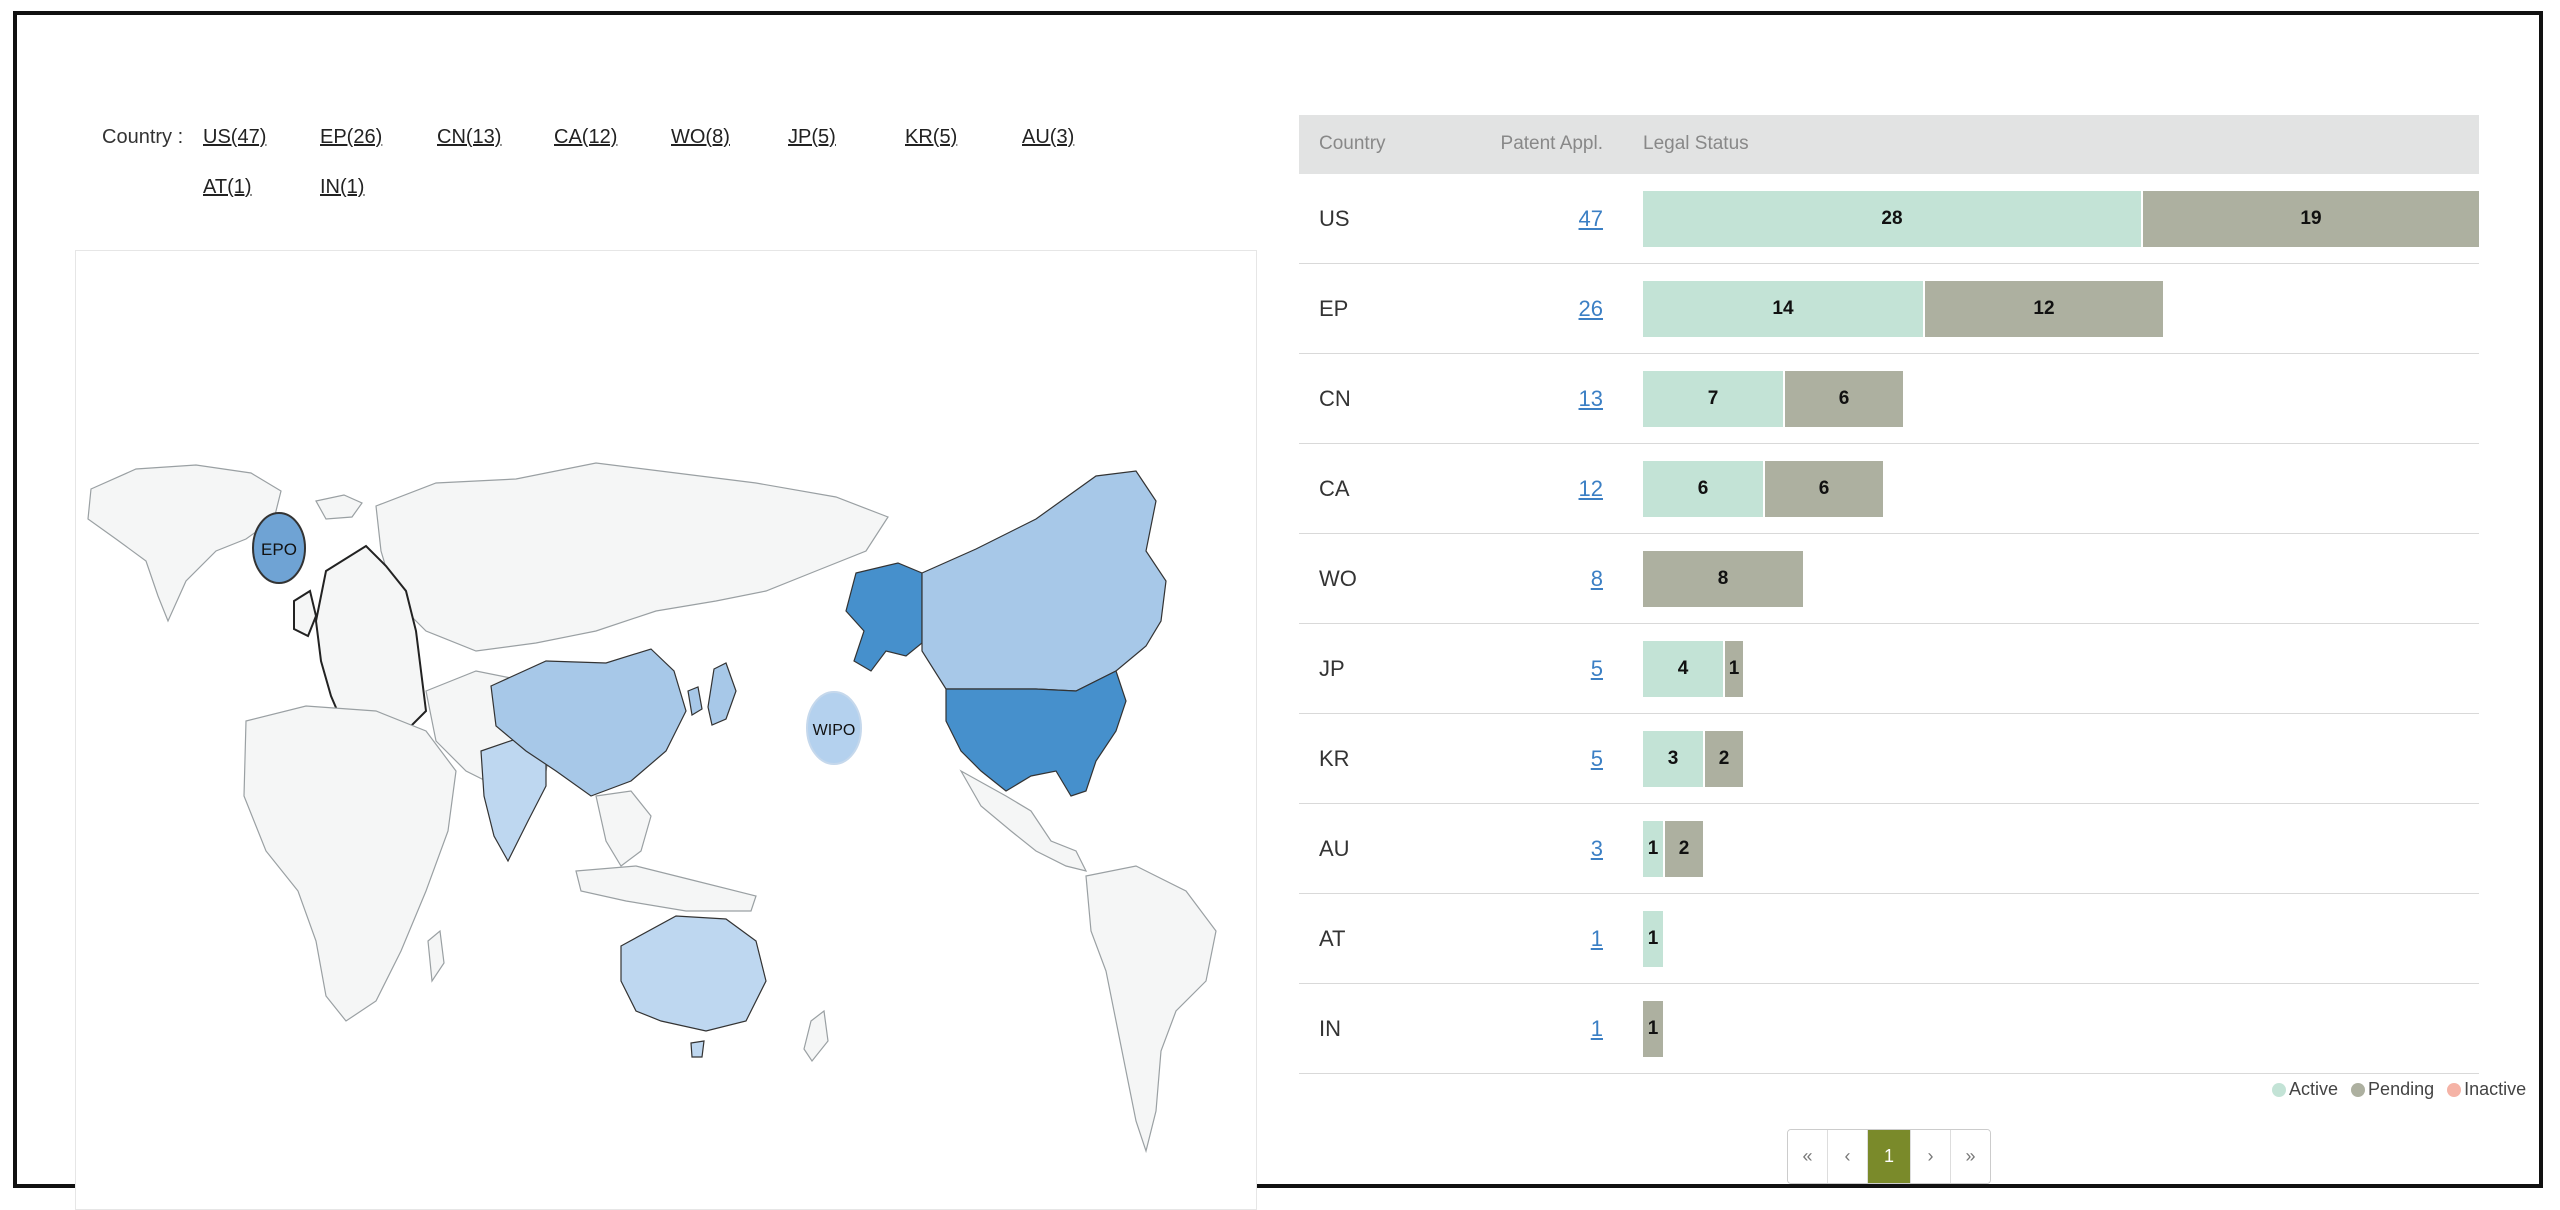 This screenshot has height=1210, width=2560. Describe the element at coordinates (1048, 137) in the screenshot. I see `country-link-au: AU(3)` at that location.